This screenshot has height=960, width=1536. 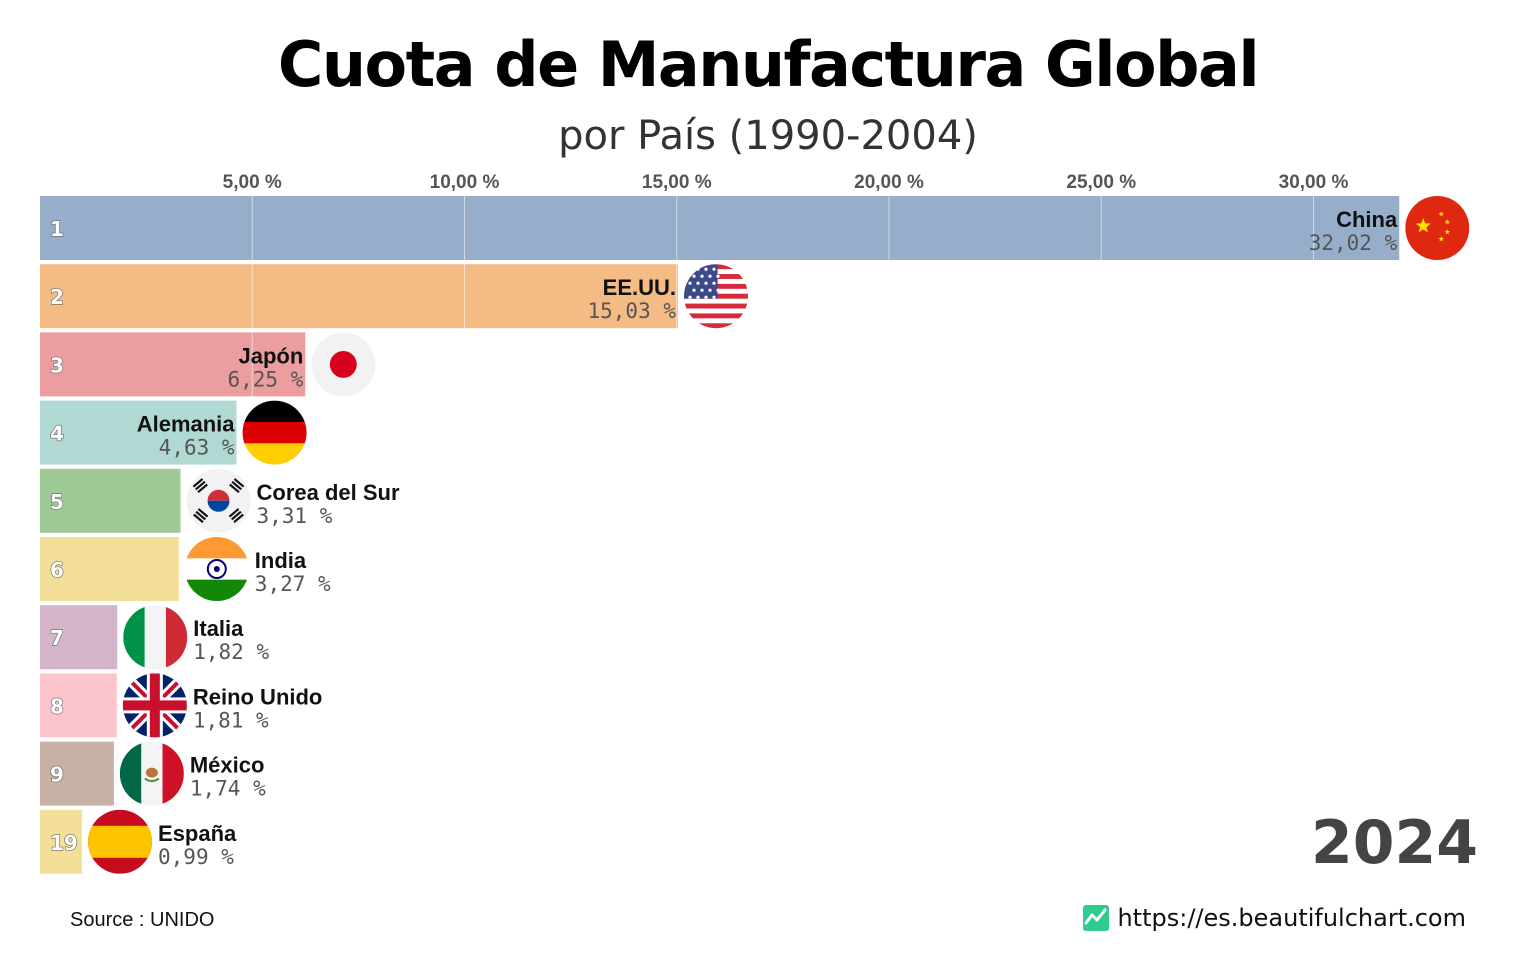 I want to click on axis-tick-label: 5,00 %, so click(x=252, y=182).